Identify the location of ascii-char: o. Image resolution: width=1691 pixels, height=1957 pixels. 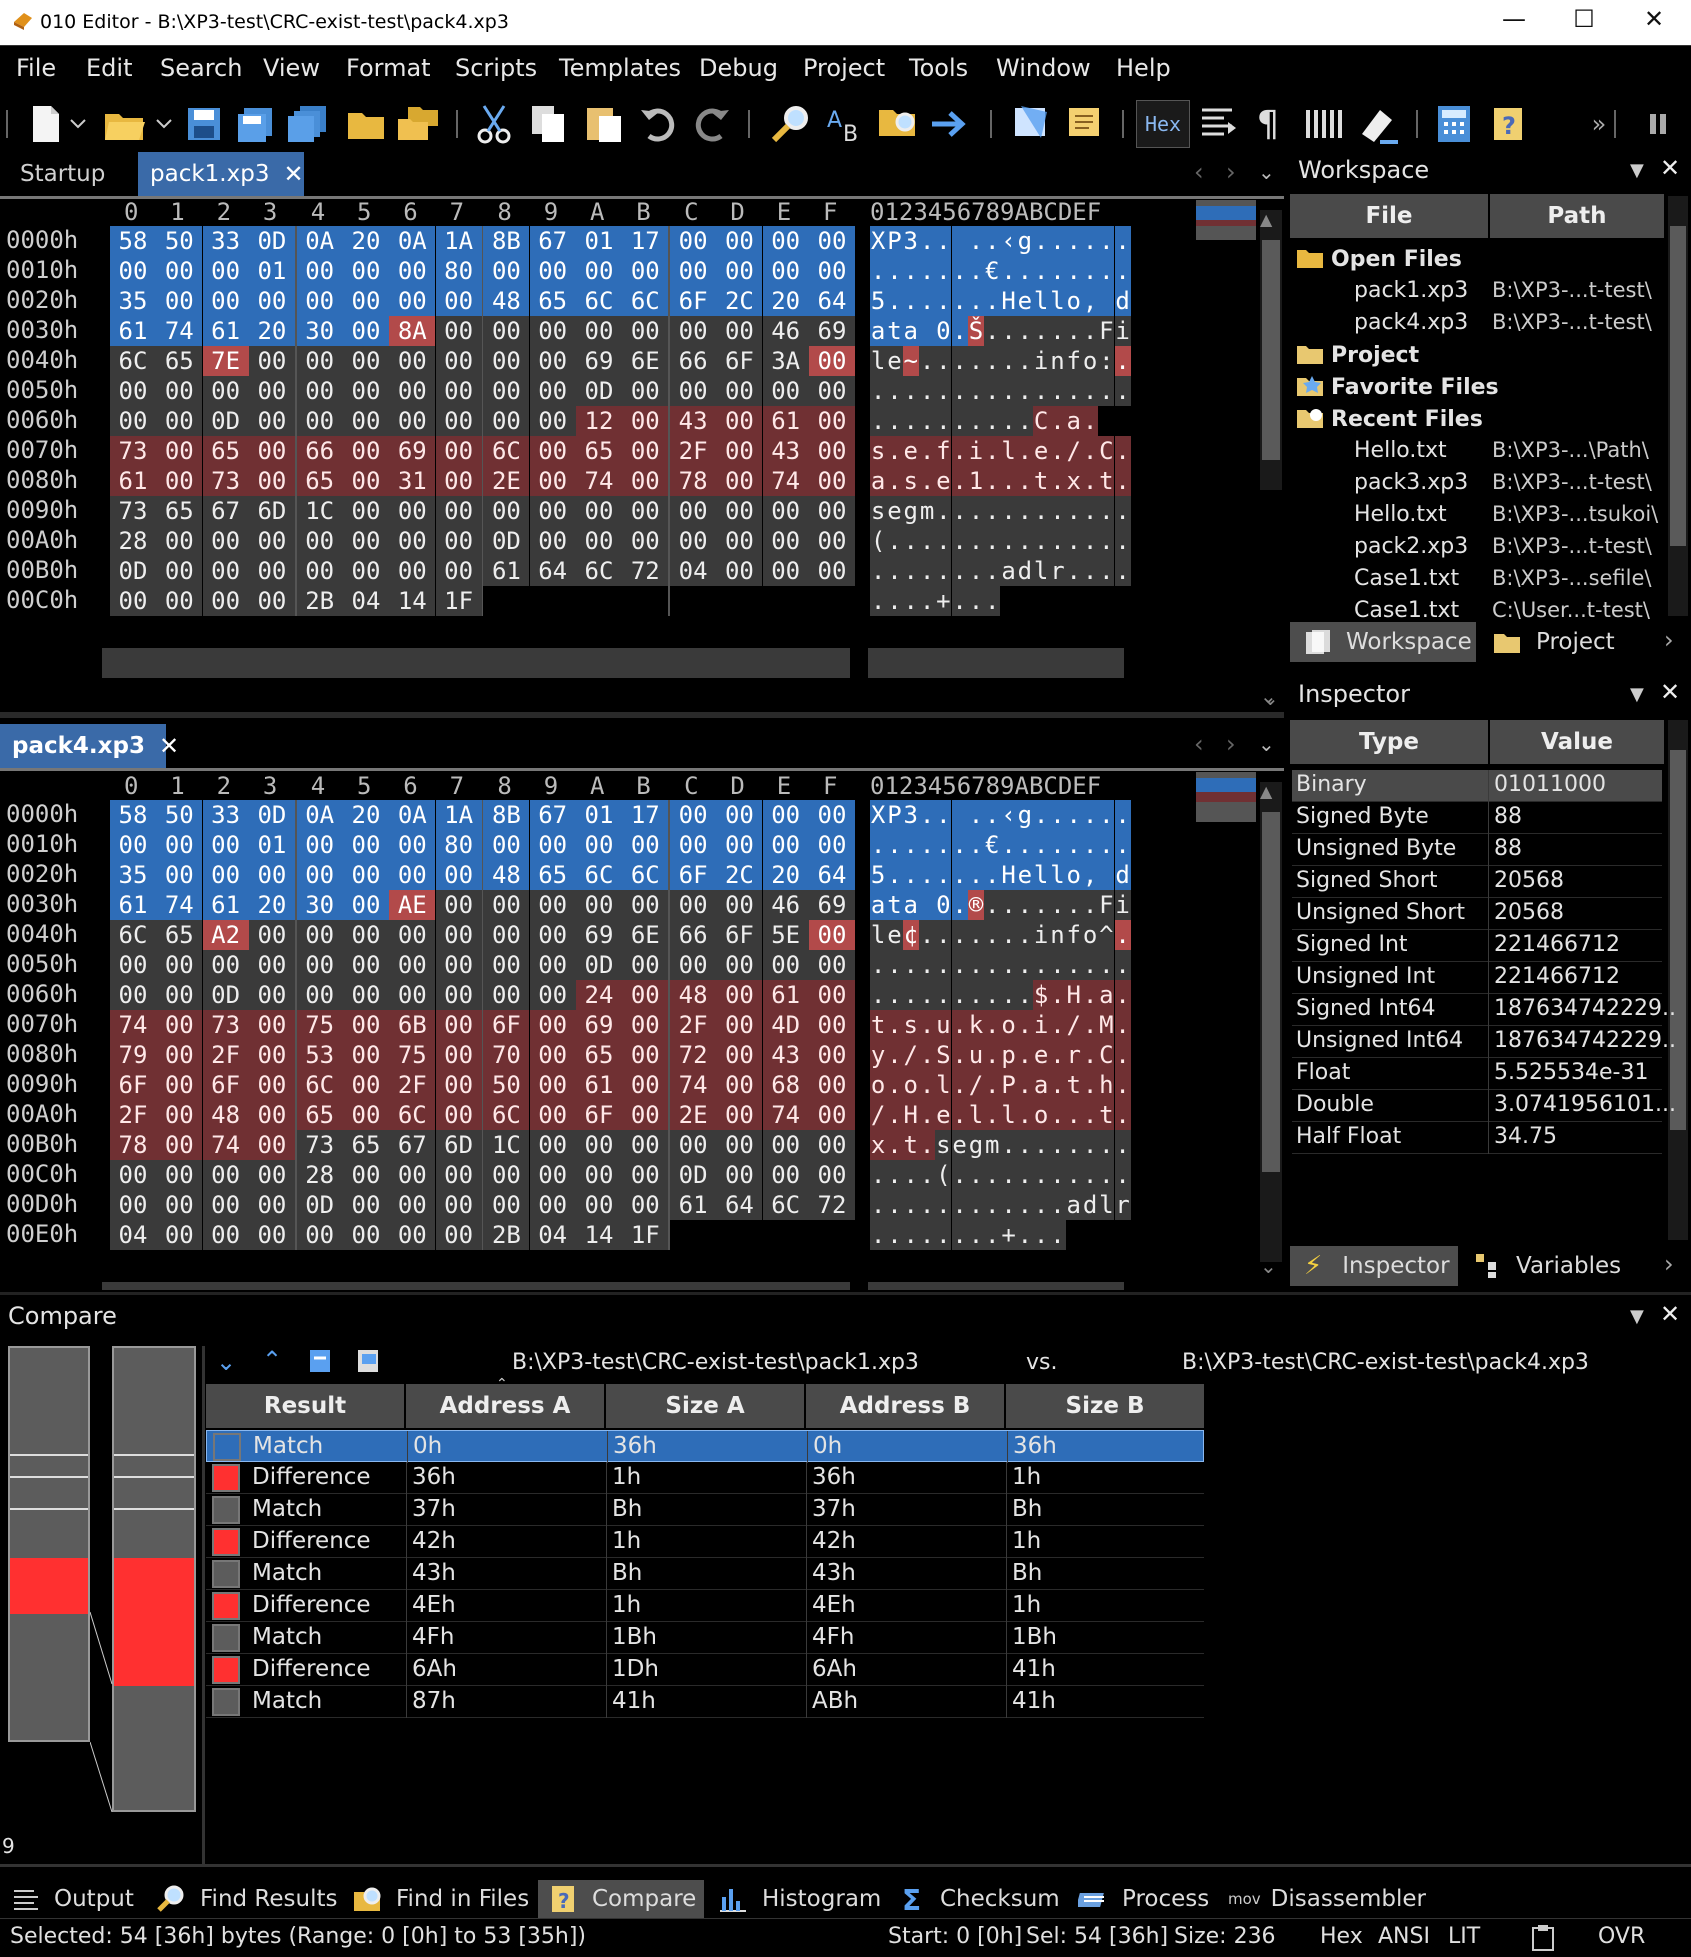
(1073, 301).